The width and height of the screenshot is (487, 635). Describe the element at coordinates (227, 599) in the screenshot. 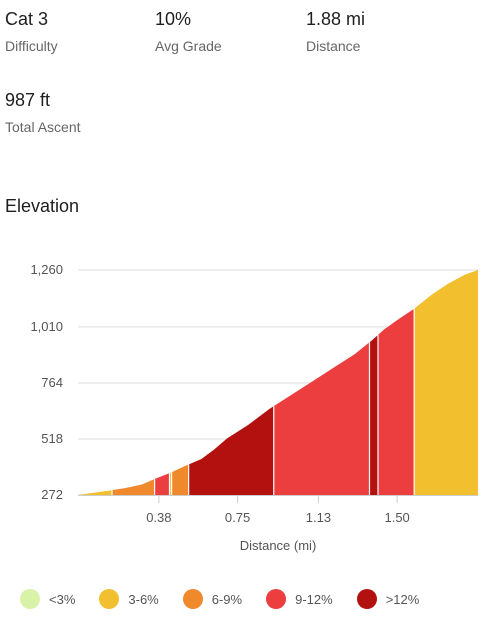

I see `legend-label: 6-9%` at that location.